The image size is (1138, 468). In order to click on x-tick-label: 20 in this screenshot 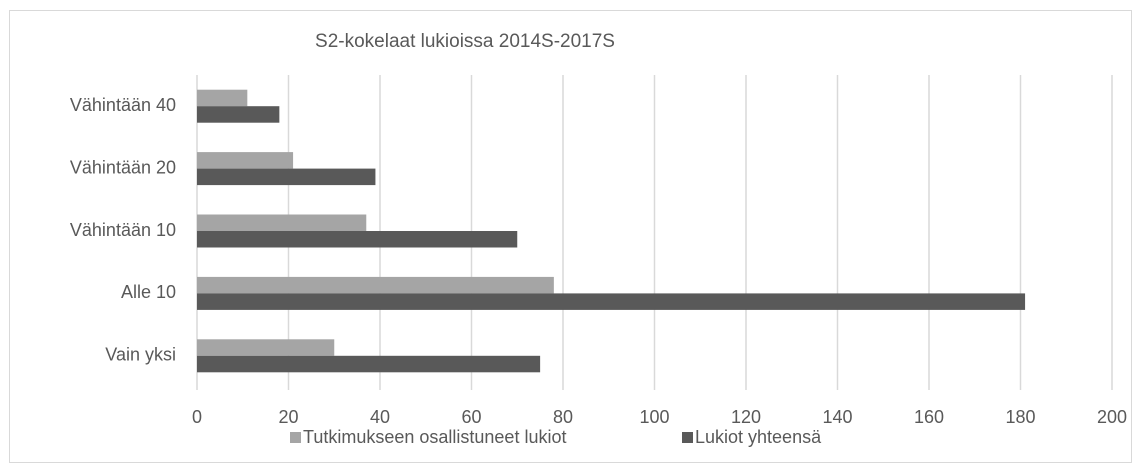, I will do `click(288, 417)`.